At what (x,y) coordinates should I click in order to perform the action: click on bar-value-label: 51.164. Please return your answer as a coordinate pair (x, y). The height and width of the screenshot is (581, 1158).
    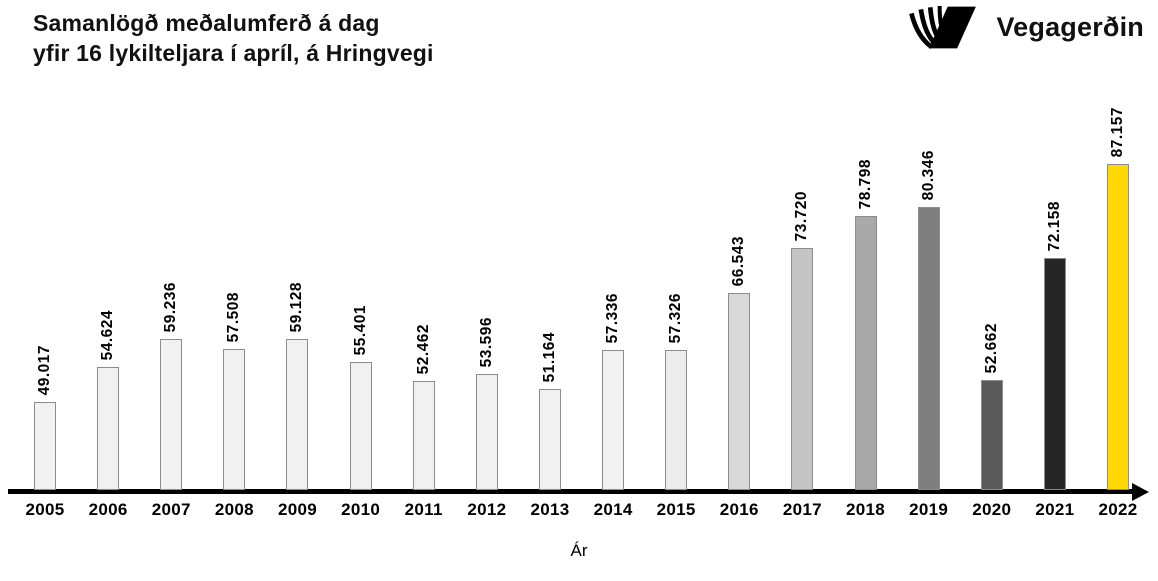
    Looking at the image, I should click on (549, 356).